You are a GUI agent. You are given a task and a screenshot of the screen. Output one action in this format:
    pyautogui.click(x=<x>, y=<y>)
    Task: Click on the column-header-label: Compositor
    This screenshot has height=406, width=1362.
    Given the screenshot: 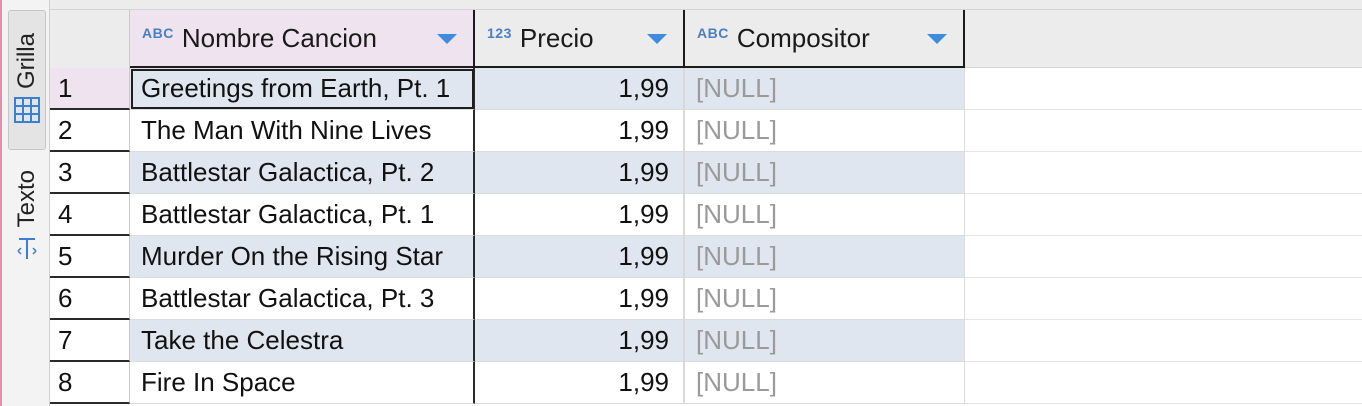 What is the action you would take?
    pyautogui.click(x=803, y=37)
    